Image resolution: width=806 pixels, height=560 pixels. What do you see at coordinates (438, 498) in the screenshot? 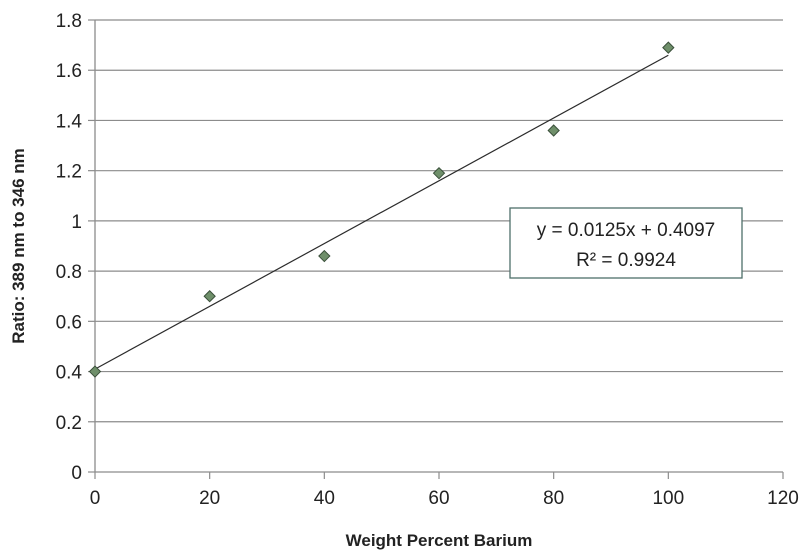
I see `x-tick-label: 60` at bounding box center [438, 498].